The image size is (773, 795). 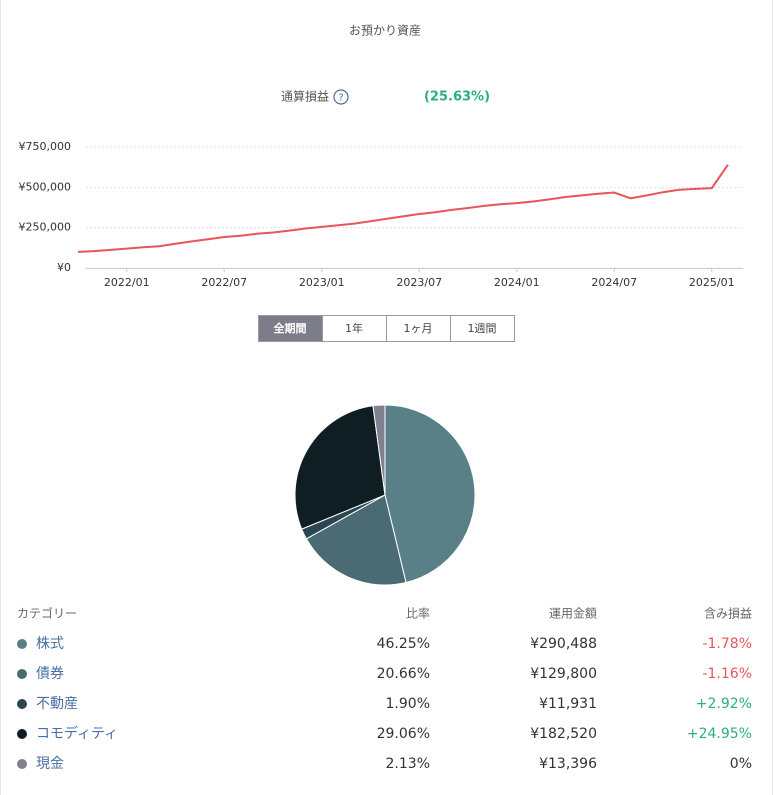 I want to click on x-tick-label: 2024/01, so click(x=517, y=282).